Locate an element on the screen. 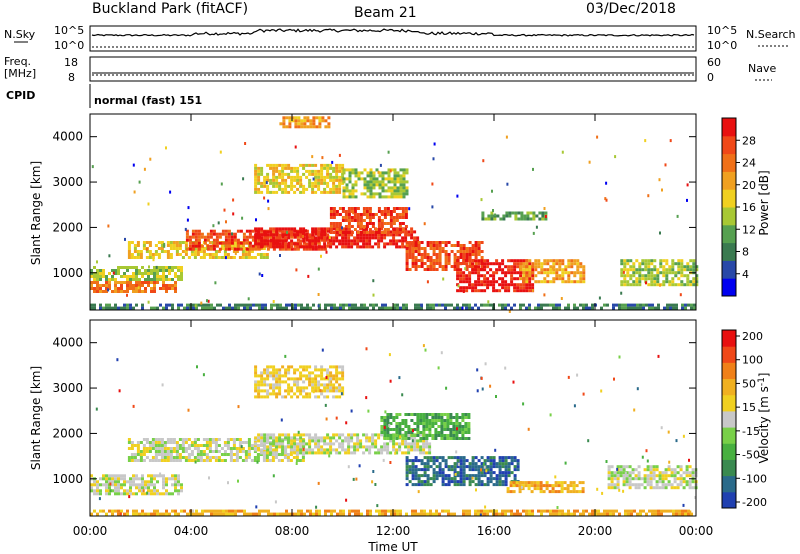 This screenshot has width=800, height=554. x-tick-label: 16:00 is located at coordinates (494, 531).